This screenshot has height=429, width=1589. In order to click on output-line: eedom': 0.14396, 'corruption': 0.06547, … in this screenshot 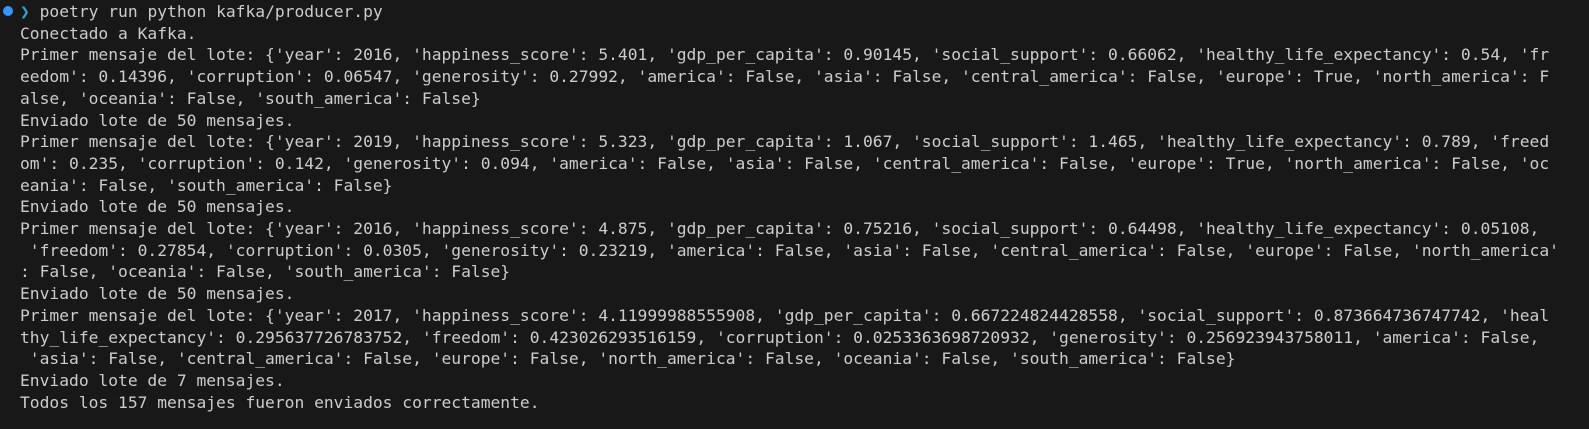, I will do `click(785, 77)`.